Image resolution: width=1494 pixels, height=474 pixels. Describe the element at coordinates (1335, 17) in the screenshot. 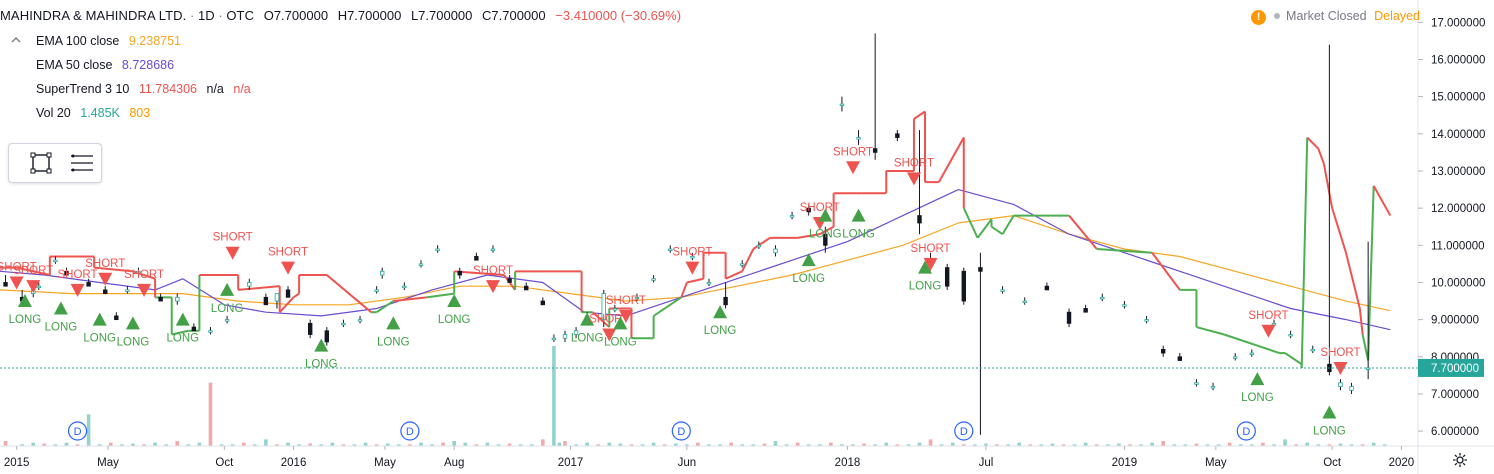

I see `market-status: ! Market Closed Delayed` at that location.